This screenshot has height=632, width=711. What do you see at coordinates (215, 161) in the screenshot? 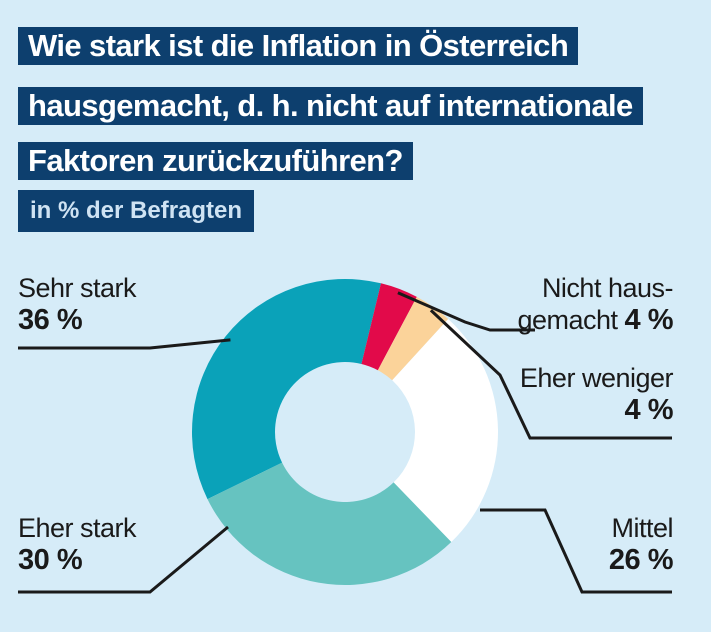
I see `title-line-3: Faktoren zurückzuführen?` at bounding box center [215, 161].